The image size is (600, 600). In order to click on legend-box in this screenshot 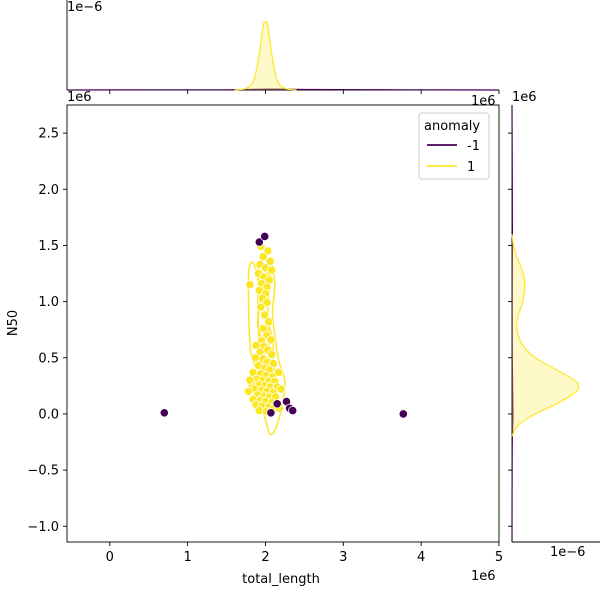, I will do `click(454, 146)`.